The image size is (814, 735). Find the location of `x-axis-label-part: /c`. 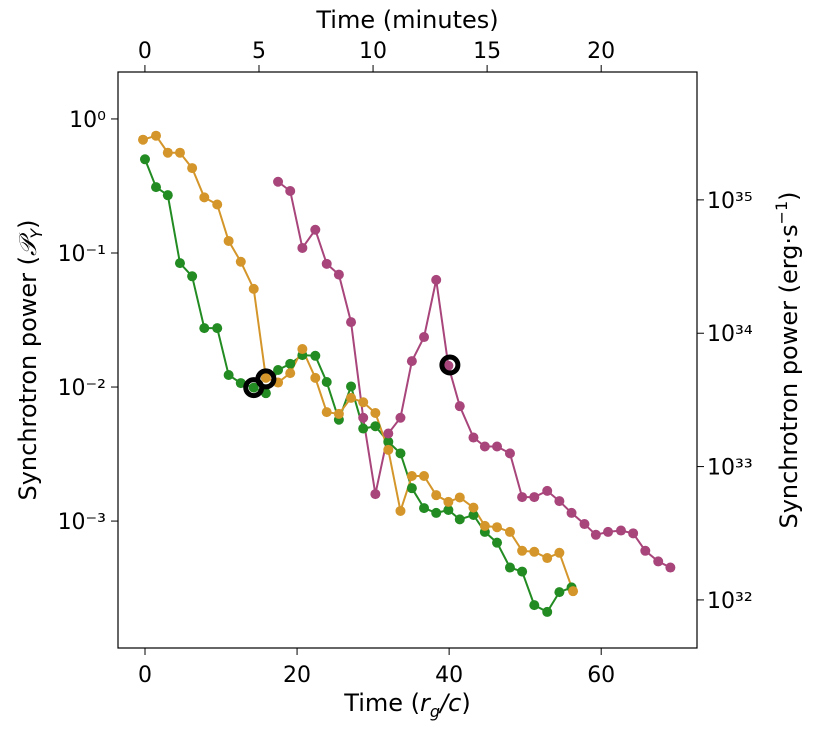

x-axis-label-part: /c is located at coordinates (449, 703).